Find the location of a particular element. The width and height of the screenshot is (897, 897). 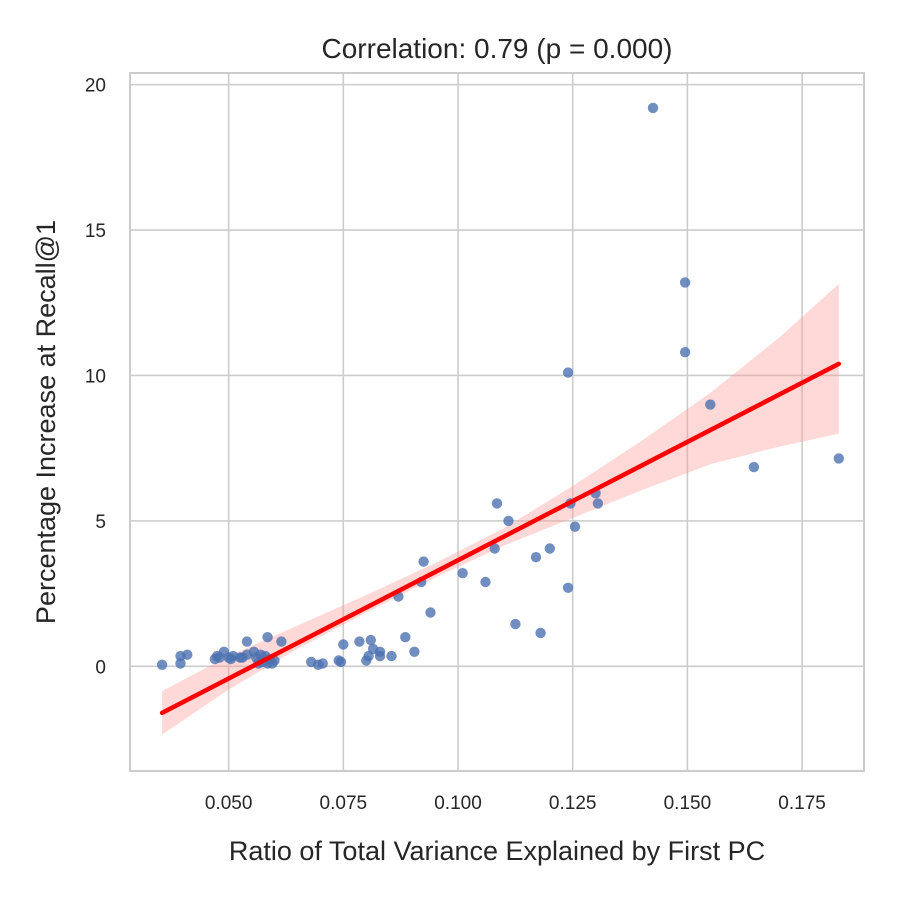

x-tick-label: 0.075 is located at coordinates (344, 803).